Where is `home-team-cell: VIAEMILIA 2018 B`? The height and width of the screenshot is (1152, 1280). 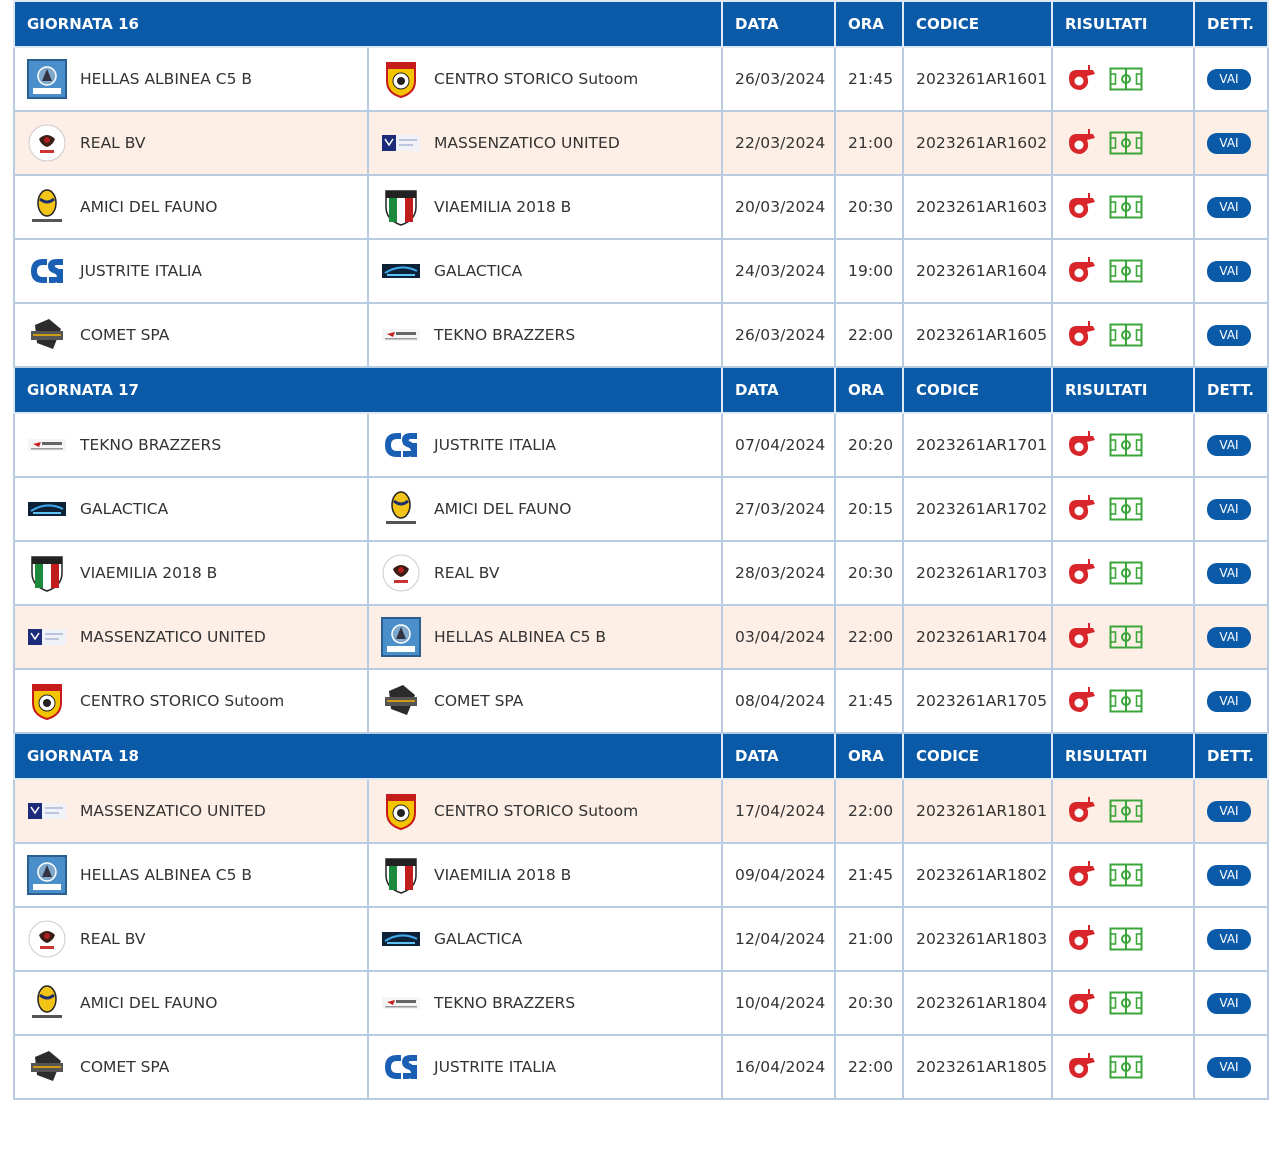 home-team-cell: VIAEMILIA 2018 B is located at coordinates (191, 573).